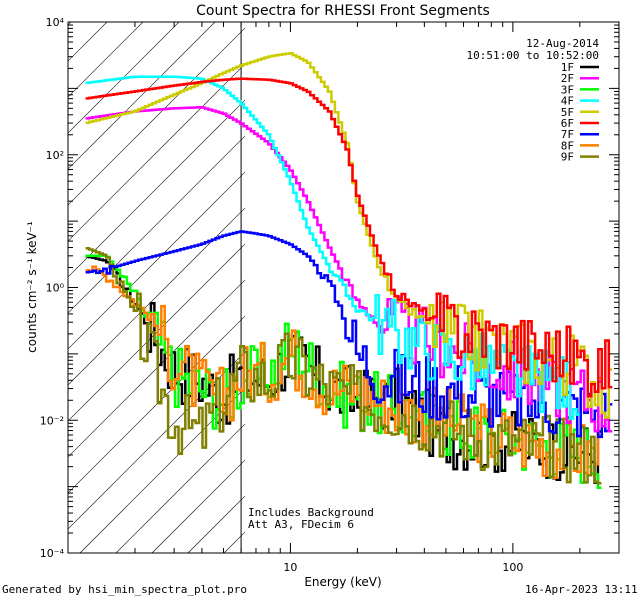 This screenshot has height=600, width=640. What do you see at coordinates (343, 11) in the screenshot?
I see `chart-title: Count Spectra for RHESSI Front Segments` at bounding box center [343, 11].